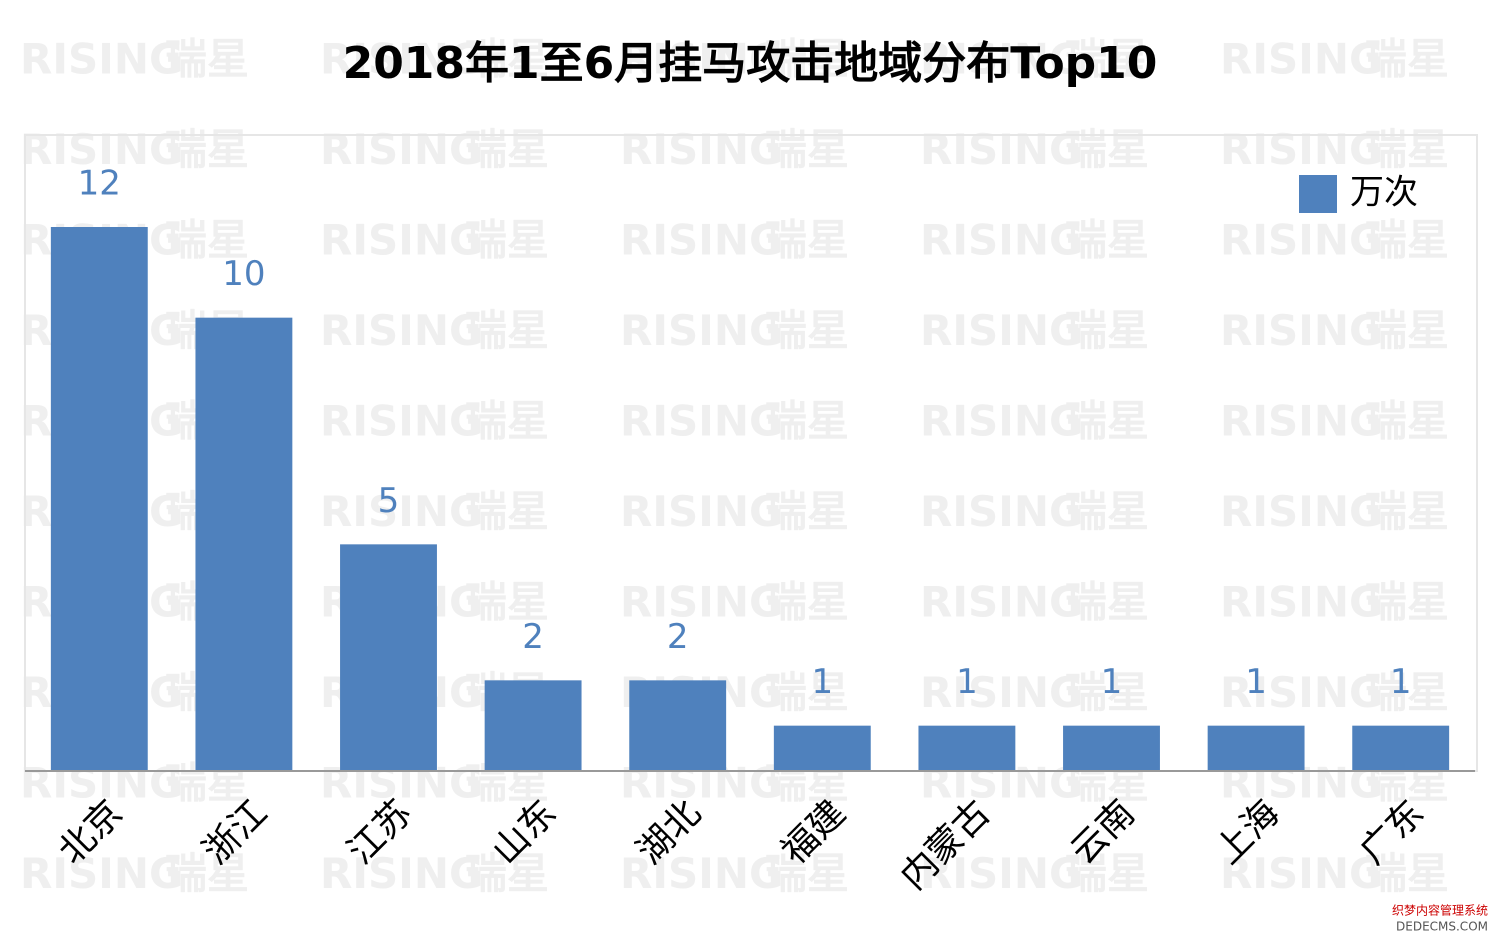 Image resolution: width=1500 pixels, height=938 pixels. I want to click on data-label: 5, so click(389, 501).